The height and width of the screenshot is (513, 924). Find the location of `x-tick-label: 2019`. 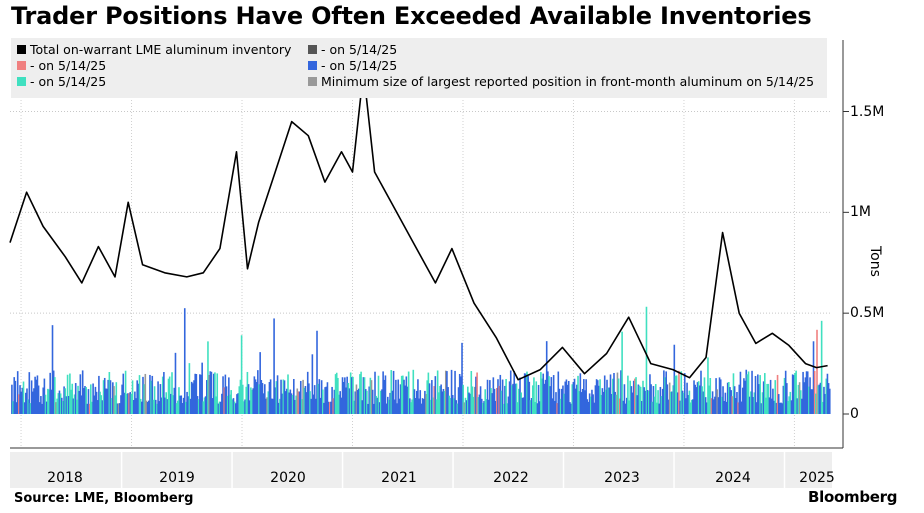

x-tick-label: 2019 is located at coordinates (177, 478).